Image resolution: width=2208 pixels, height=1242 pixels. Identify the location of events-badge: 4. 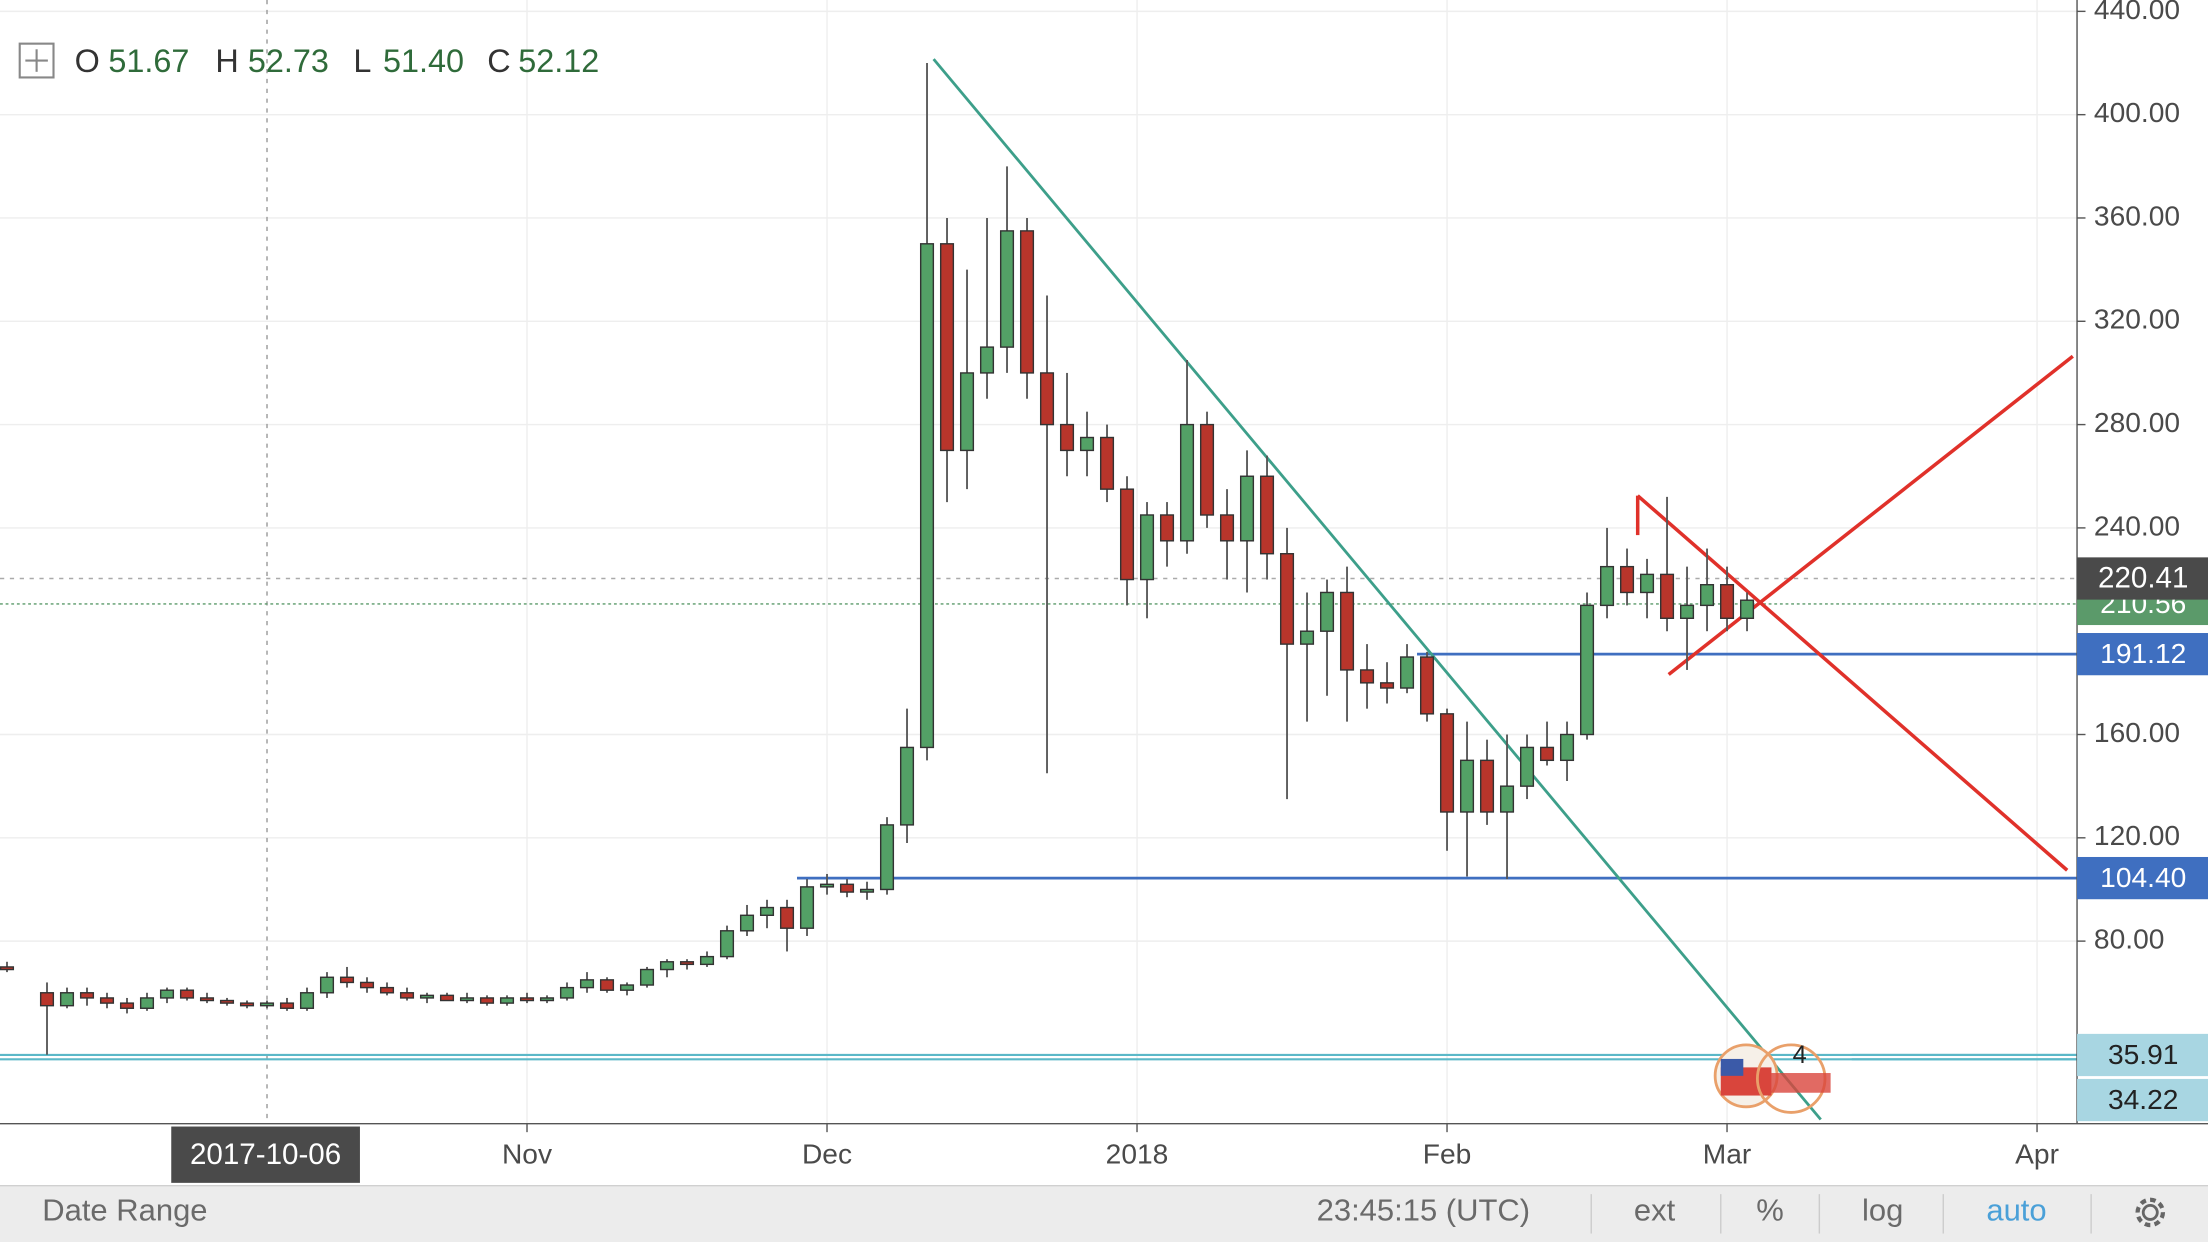
(1800, 1055).